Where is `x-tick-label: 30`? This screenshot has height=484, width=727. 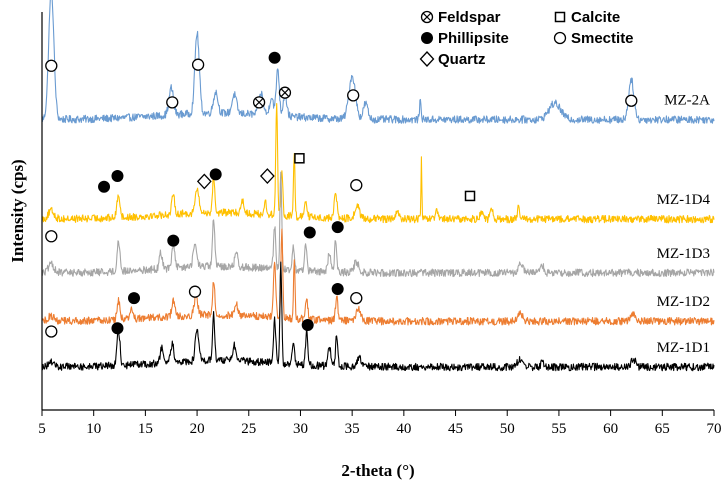
x-tick-label: 30 is located at coordinates (300, 429).